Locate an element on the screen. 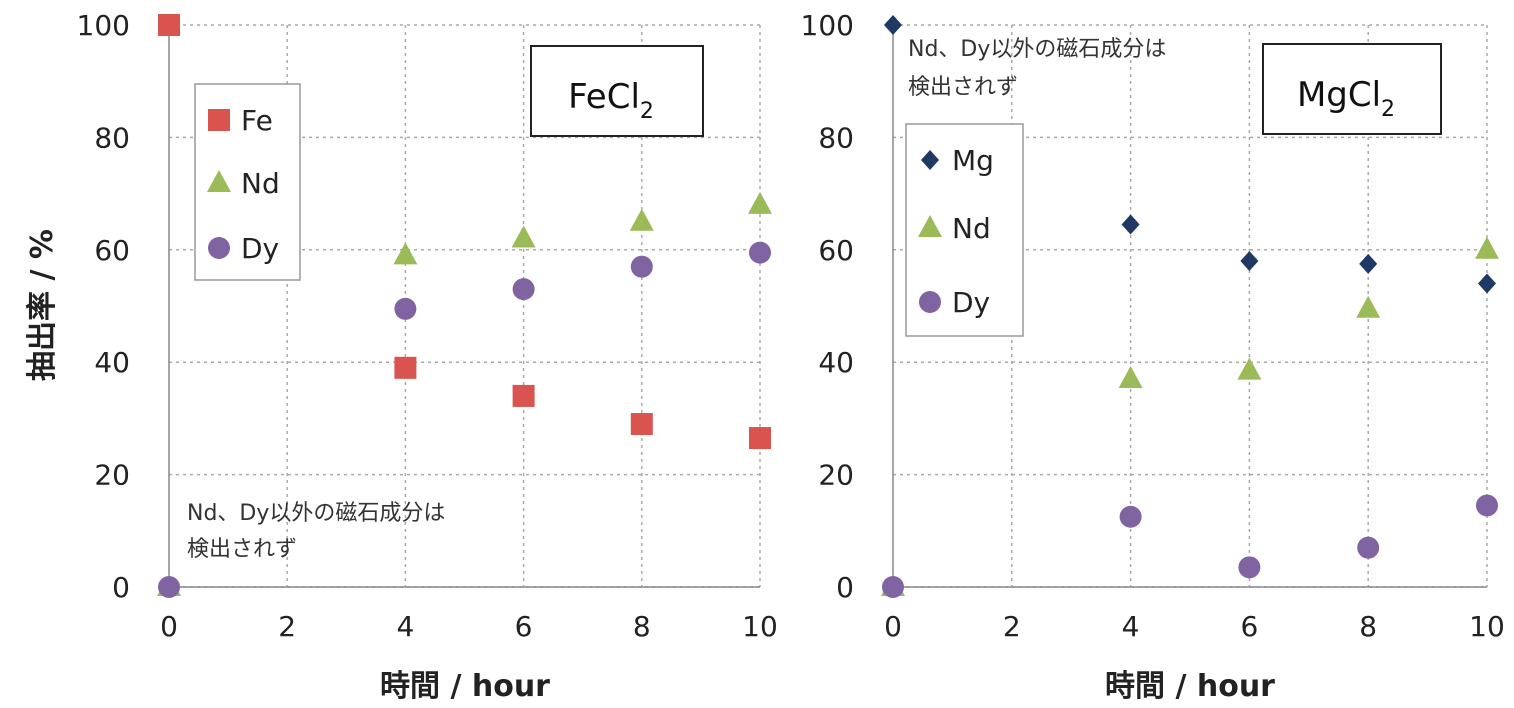  y-axis-label: 抽出率 / % is located at coordinates (42, 305).